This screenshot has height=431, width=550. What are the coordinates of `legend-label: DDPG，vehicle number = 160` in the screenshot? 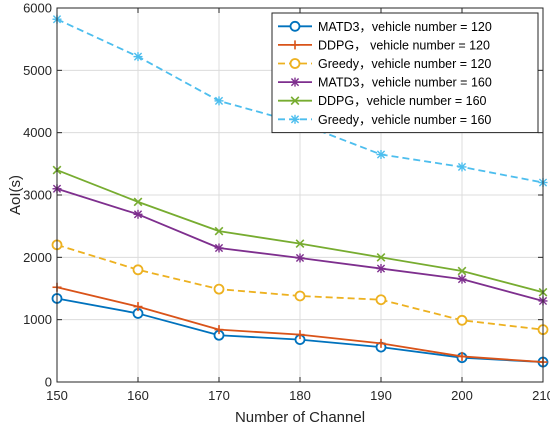 It's located at (402, 101).